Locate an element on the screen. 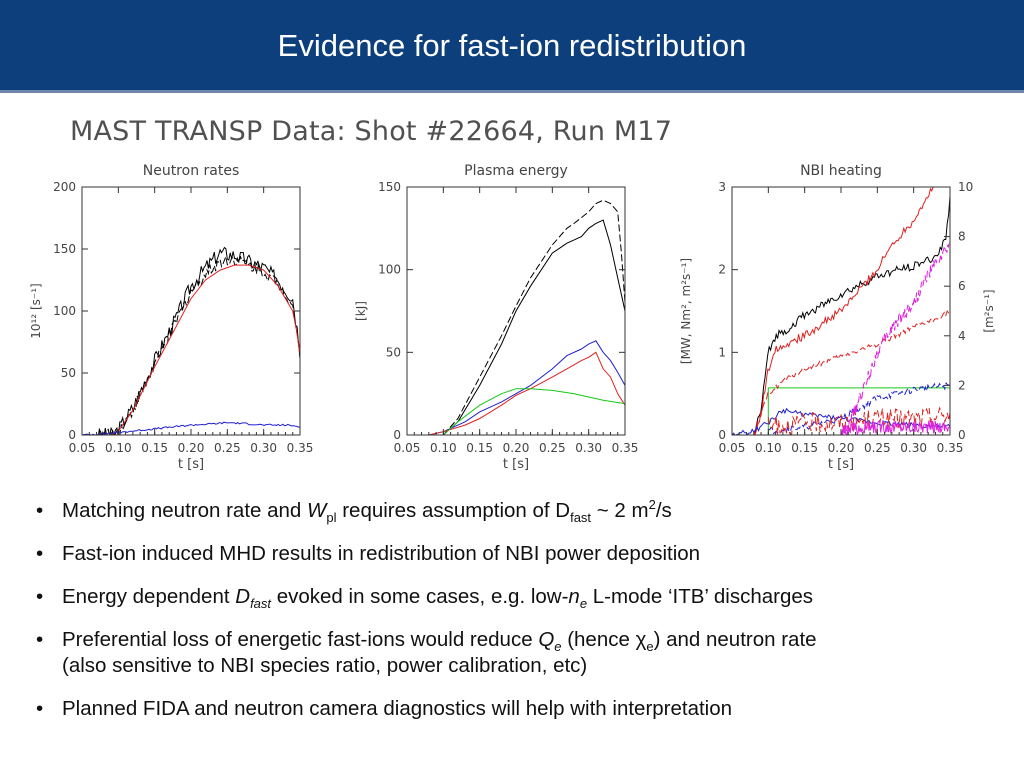 This screenshot has width=1024, height=768. y-right-tick-label: 8 is located at coordinates (962, 237).